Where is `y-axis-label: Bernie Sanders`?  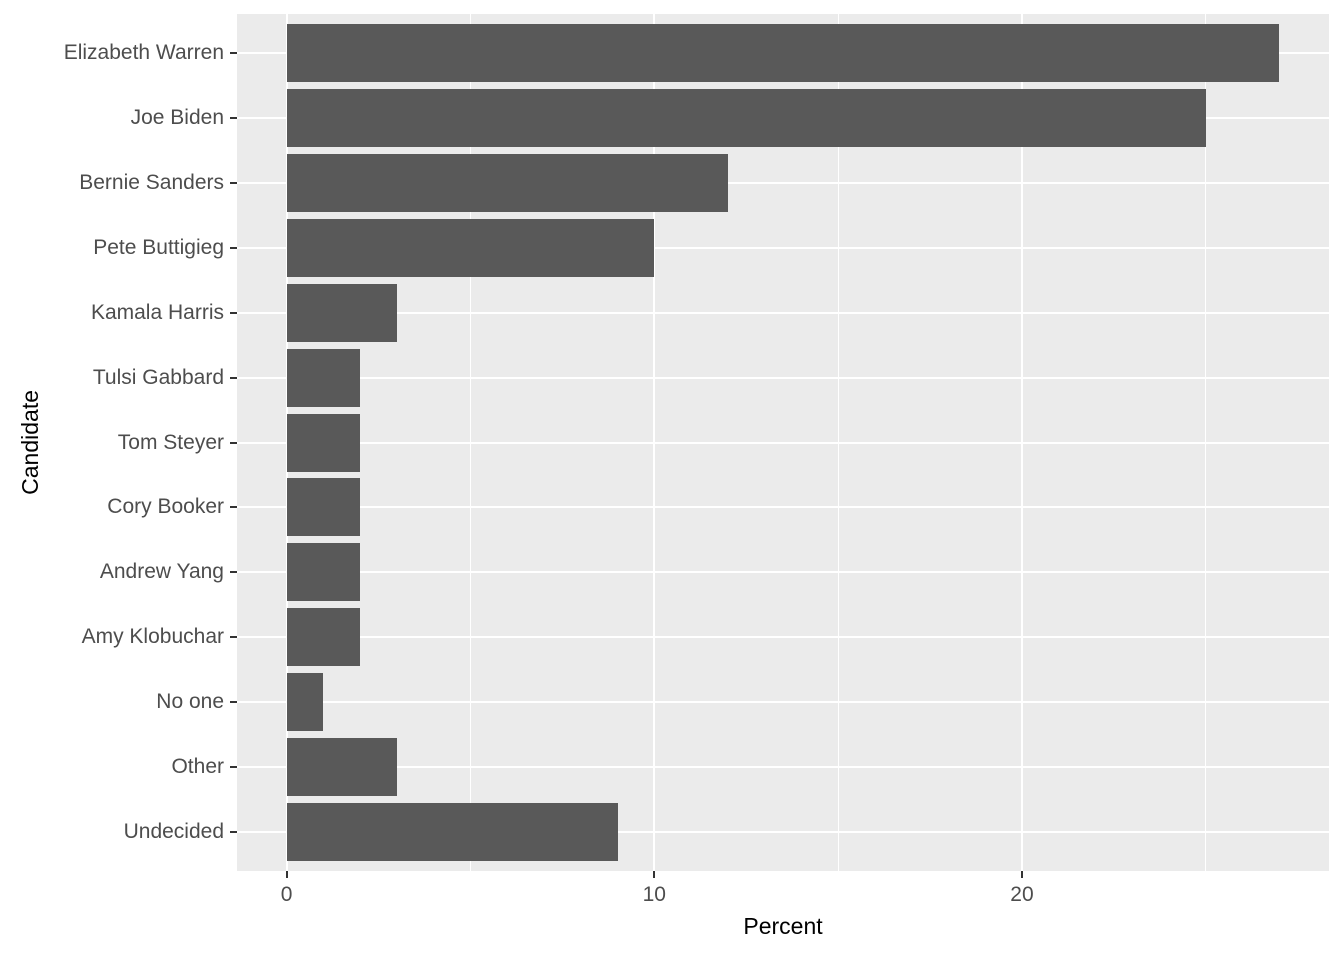 y-axis-label: Bernie Sanders is located at coordinates (151, 182).